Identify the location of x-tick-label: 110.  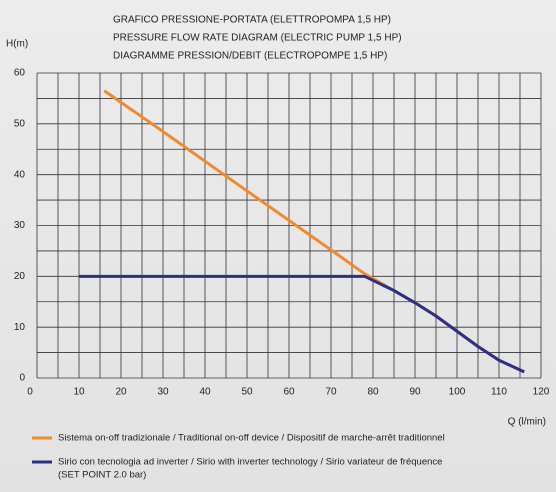
(499, 392).